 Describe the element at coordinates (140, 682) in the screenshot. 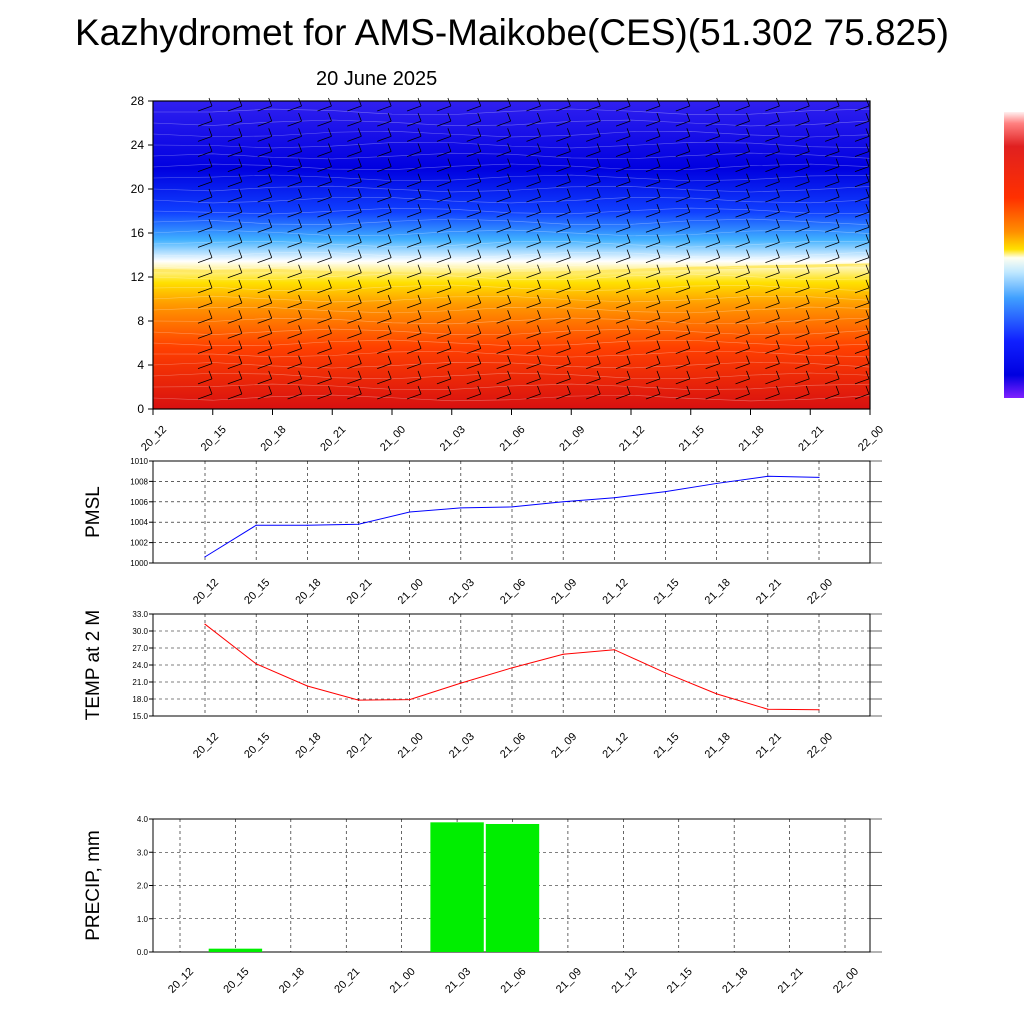

I see `y-tick-label: 21.0` at that location.